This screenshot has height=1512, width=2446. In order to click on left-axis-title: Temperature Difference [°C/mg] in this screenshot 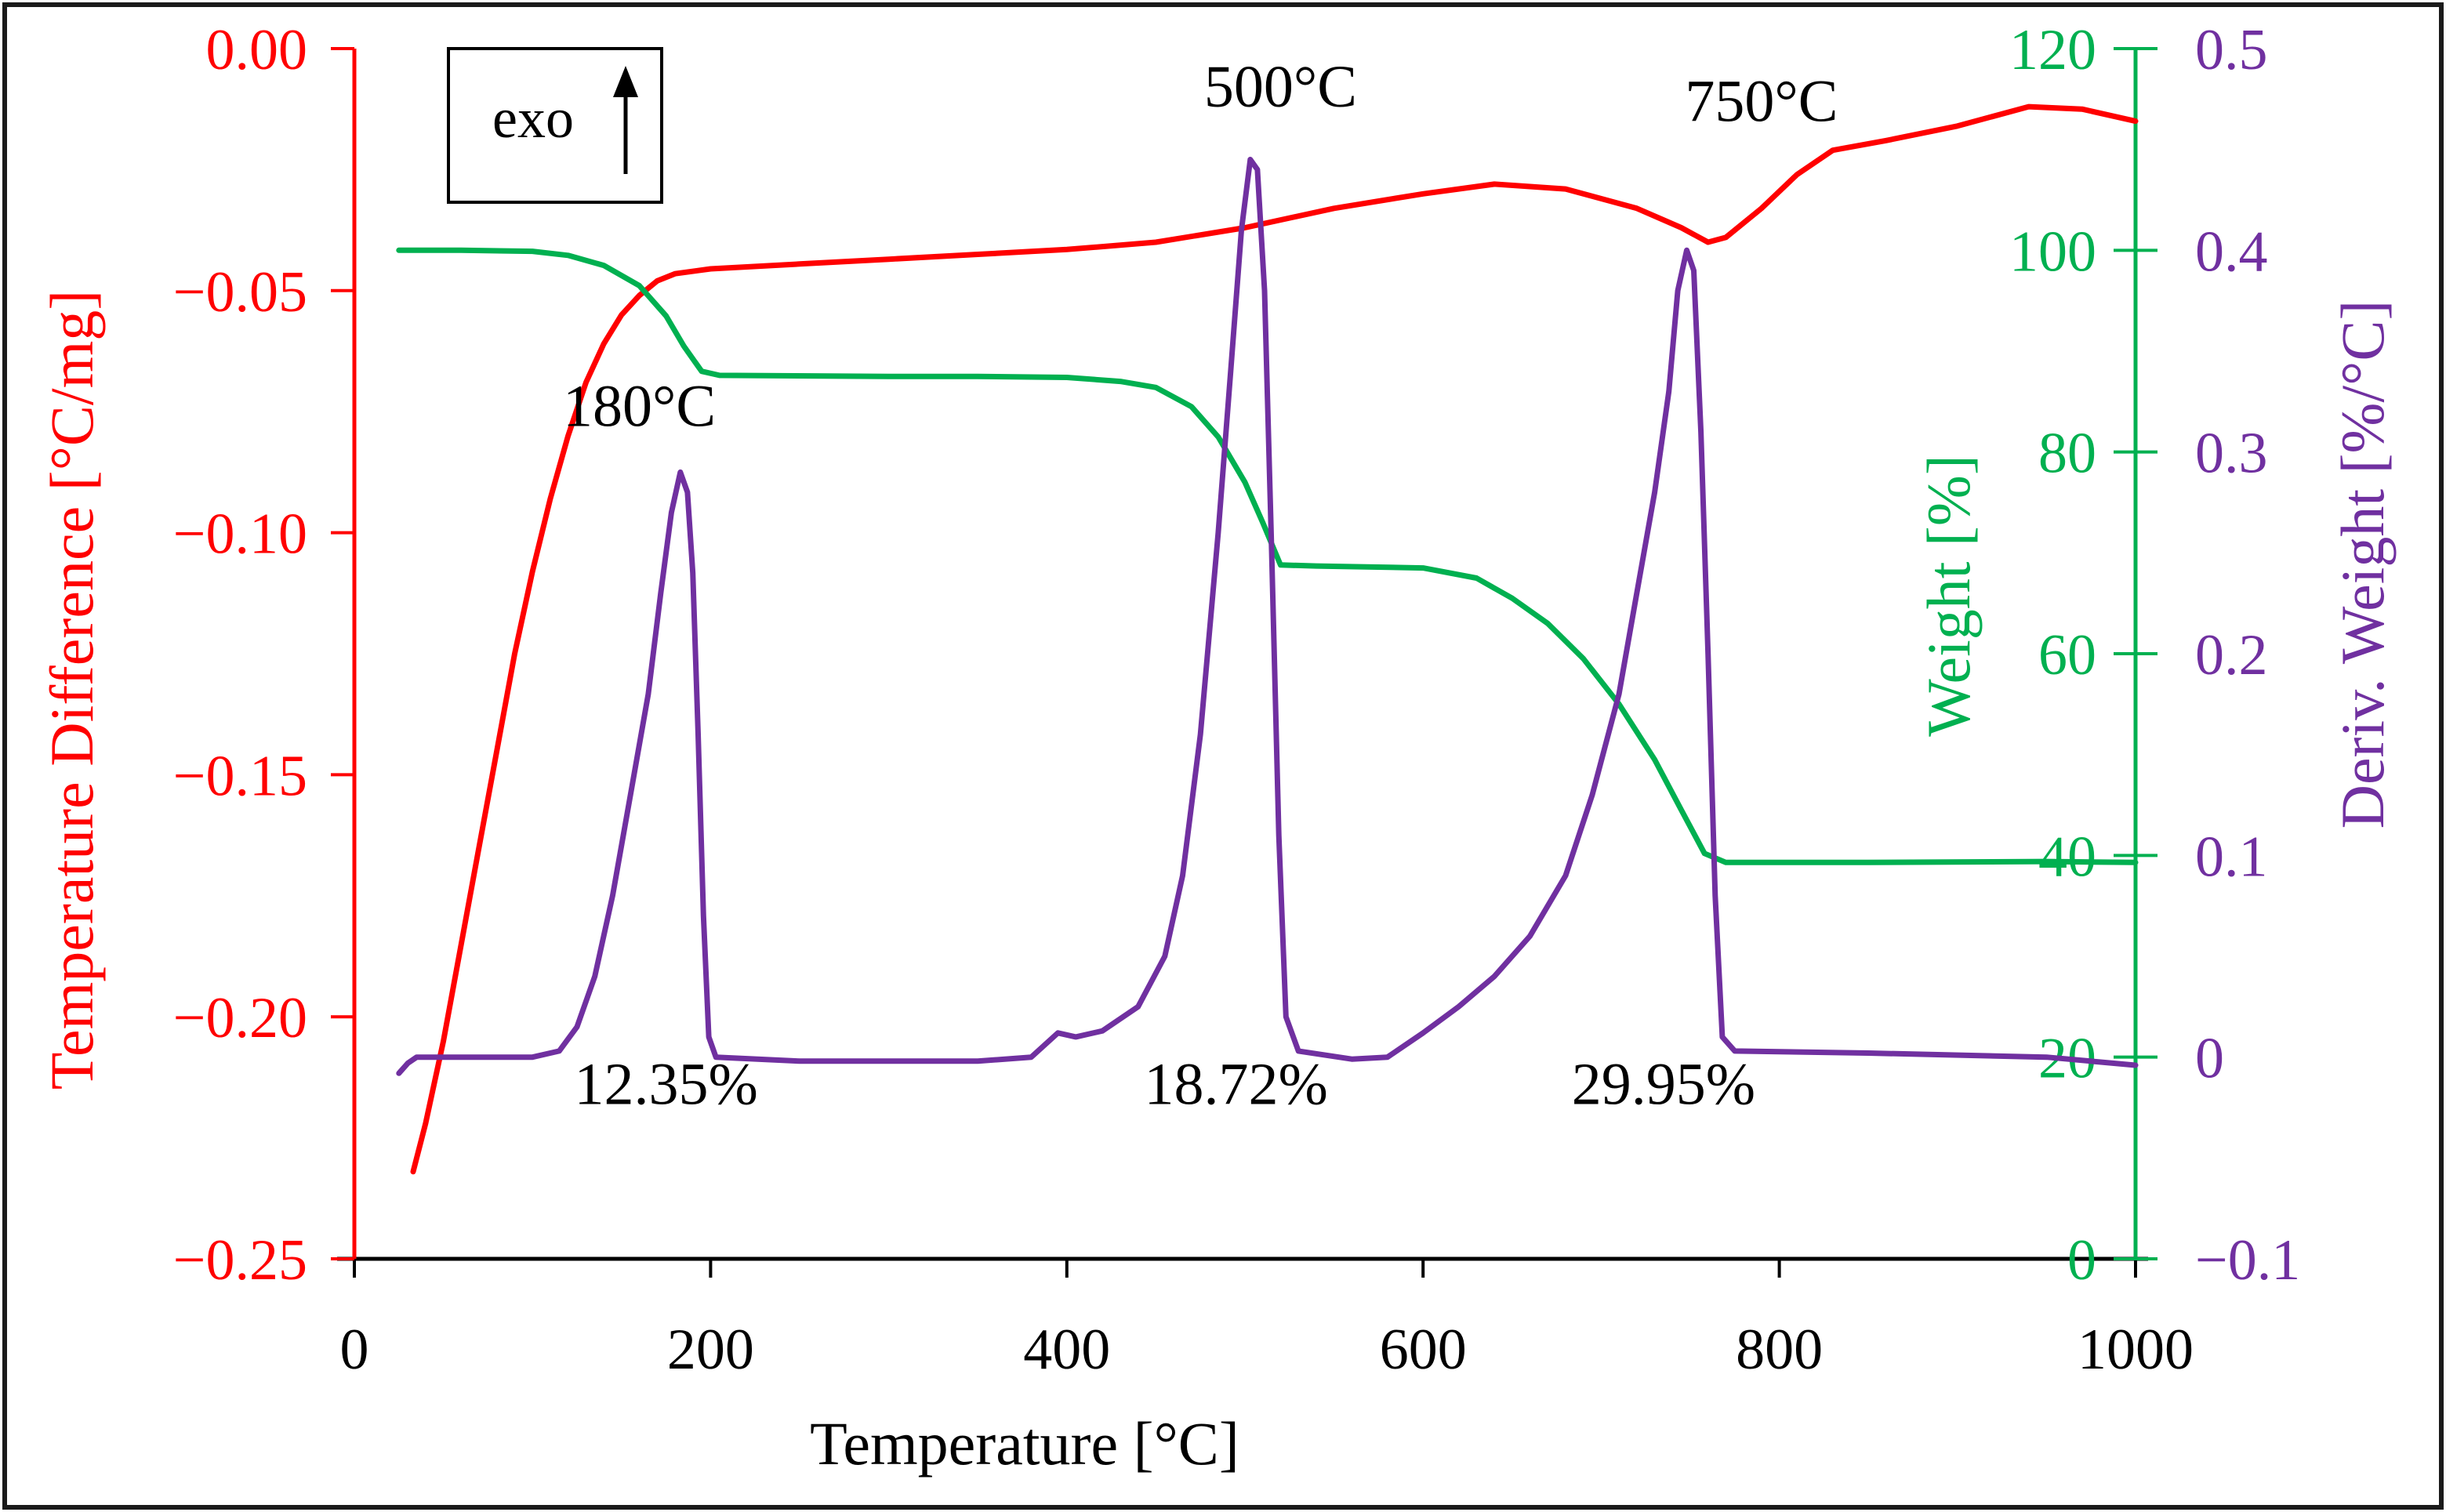, I will do `click(72, 690)`.